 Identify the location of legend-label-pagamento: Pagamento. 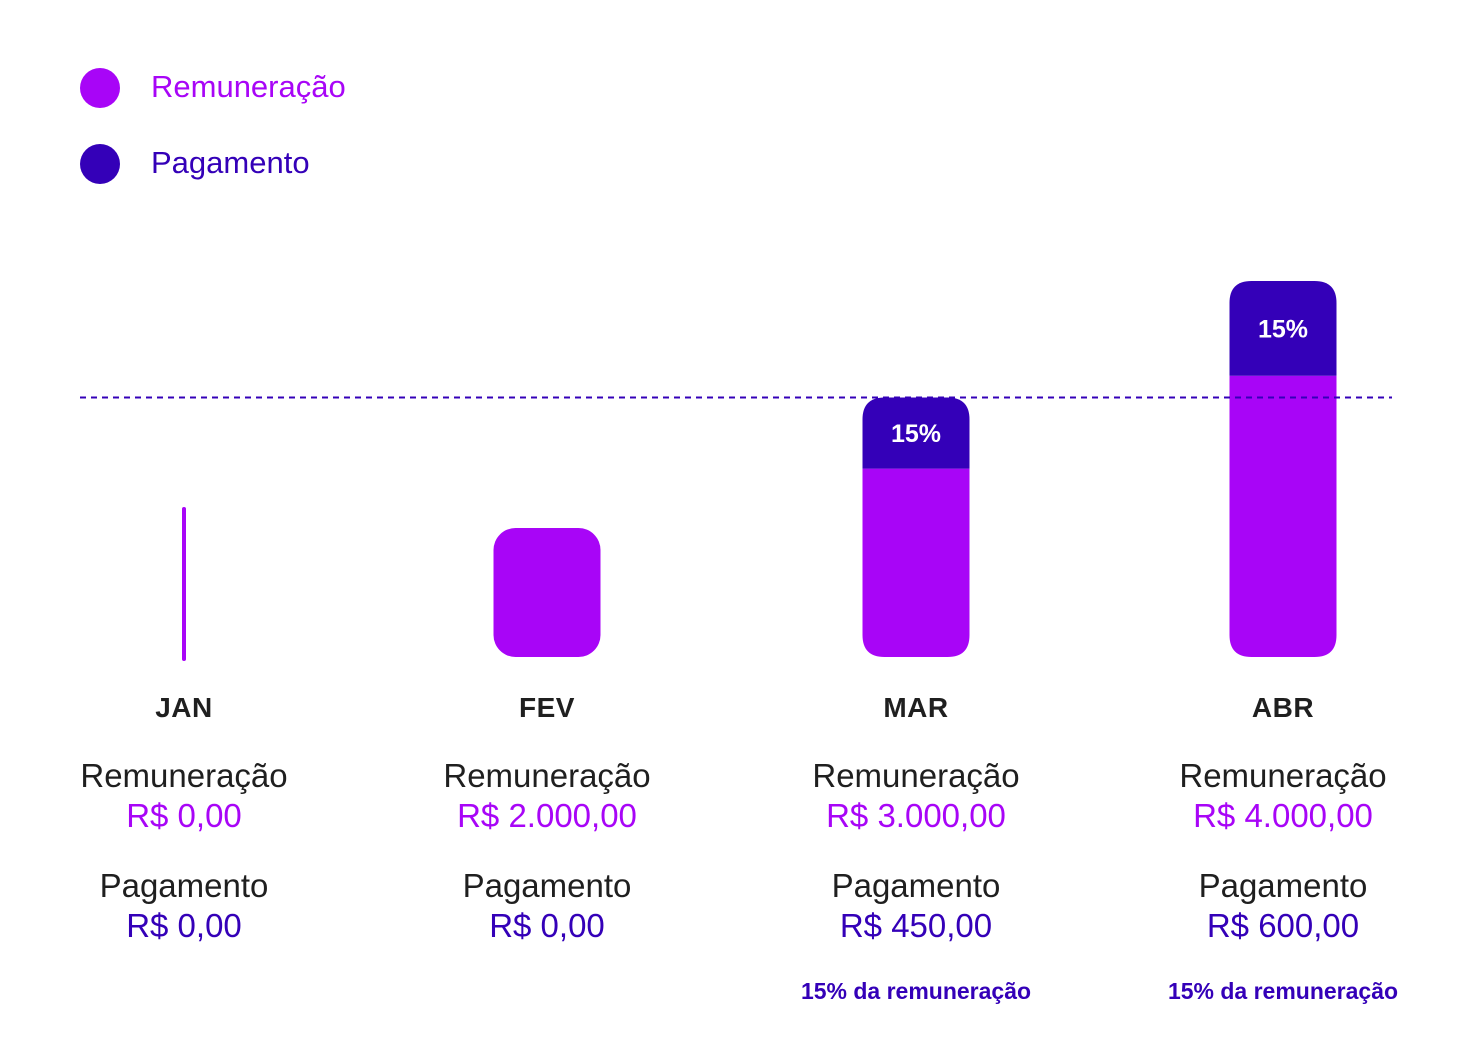
(230, 162).